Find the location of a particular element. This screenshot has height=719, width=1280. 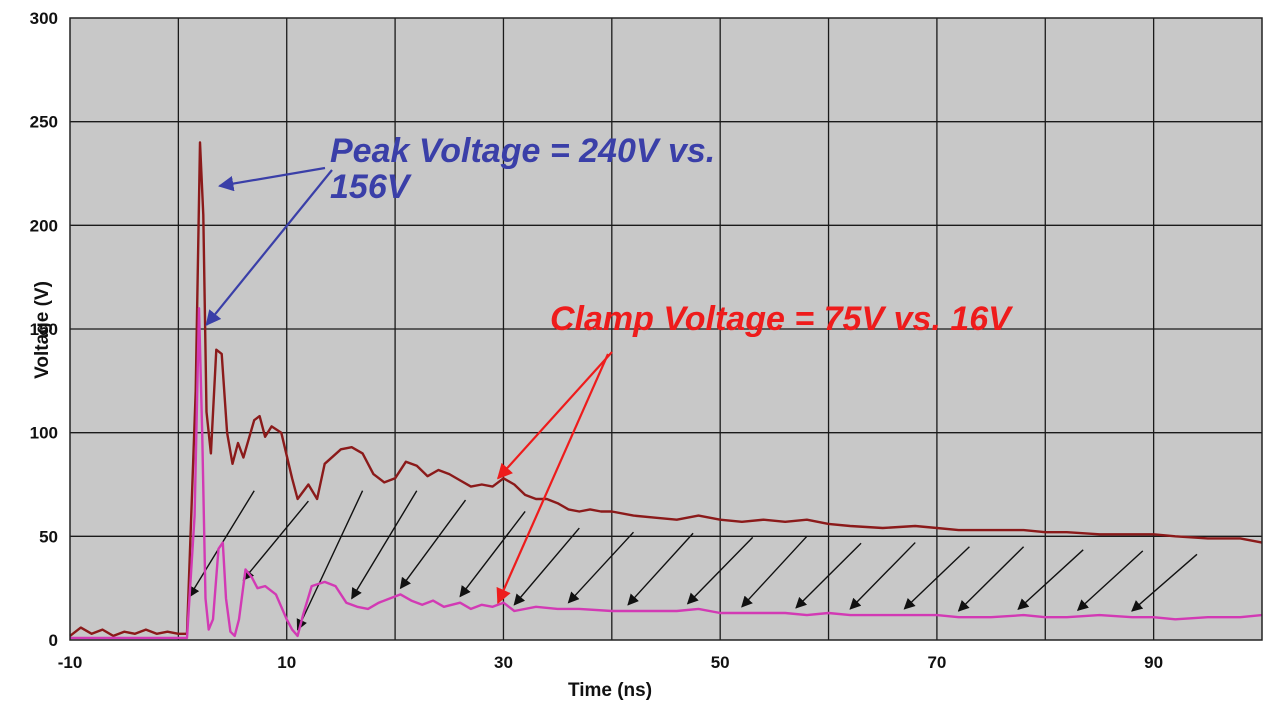

x-tick-label: 90 is located at coordinates (1153, 662).